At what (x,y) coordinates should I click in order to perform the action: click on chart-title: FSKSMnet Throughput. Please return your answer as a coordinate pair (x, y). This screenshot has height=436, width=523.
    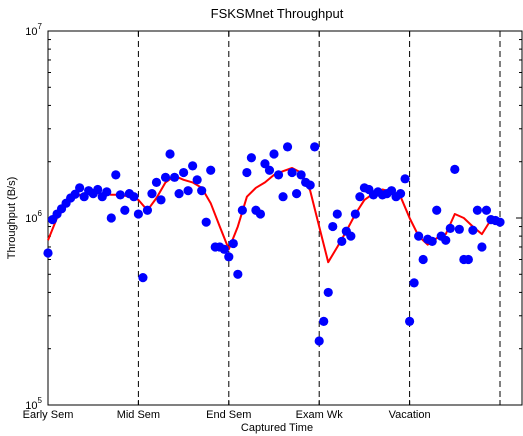
    Looking at the image, I should click on (277, 13).